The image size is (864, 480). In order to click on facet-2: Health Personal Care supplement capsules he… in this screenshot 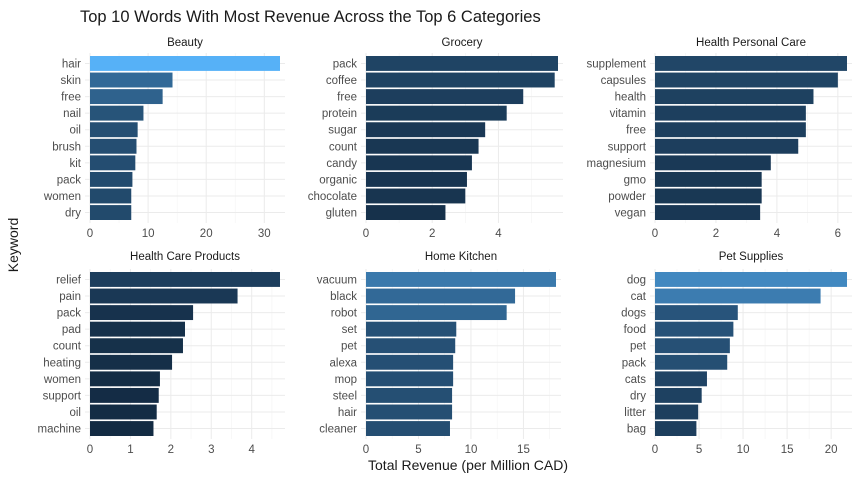, I will do `click(719, 138)`.